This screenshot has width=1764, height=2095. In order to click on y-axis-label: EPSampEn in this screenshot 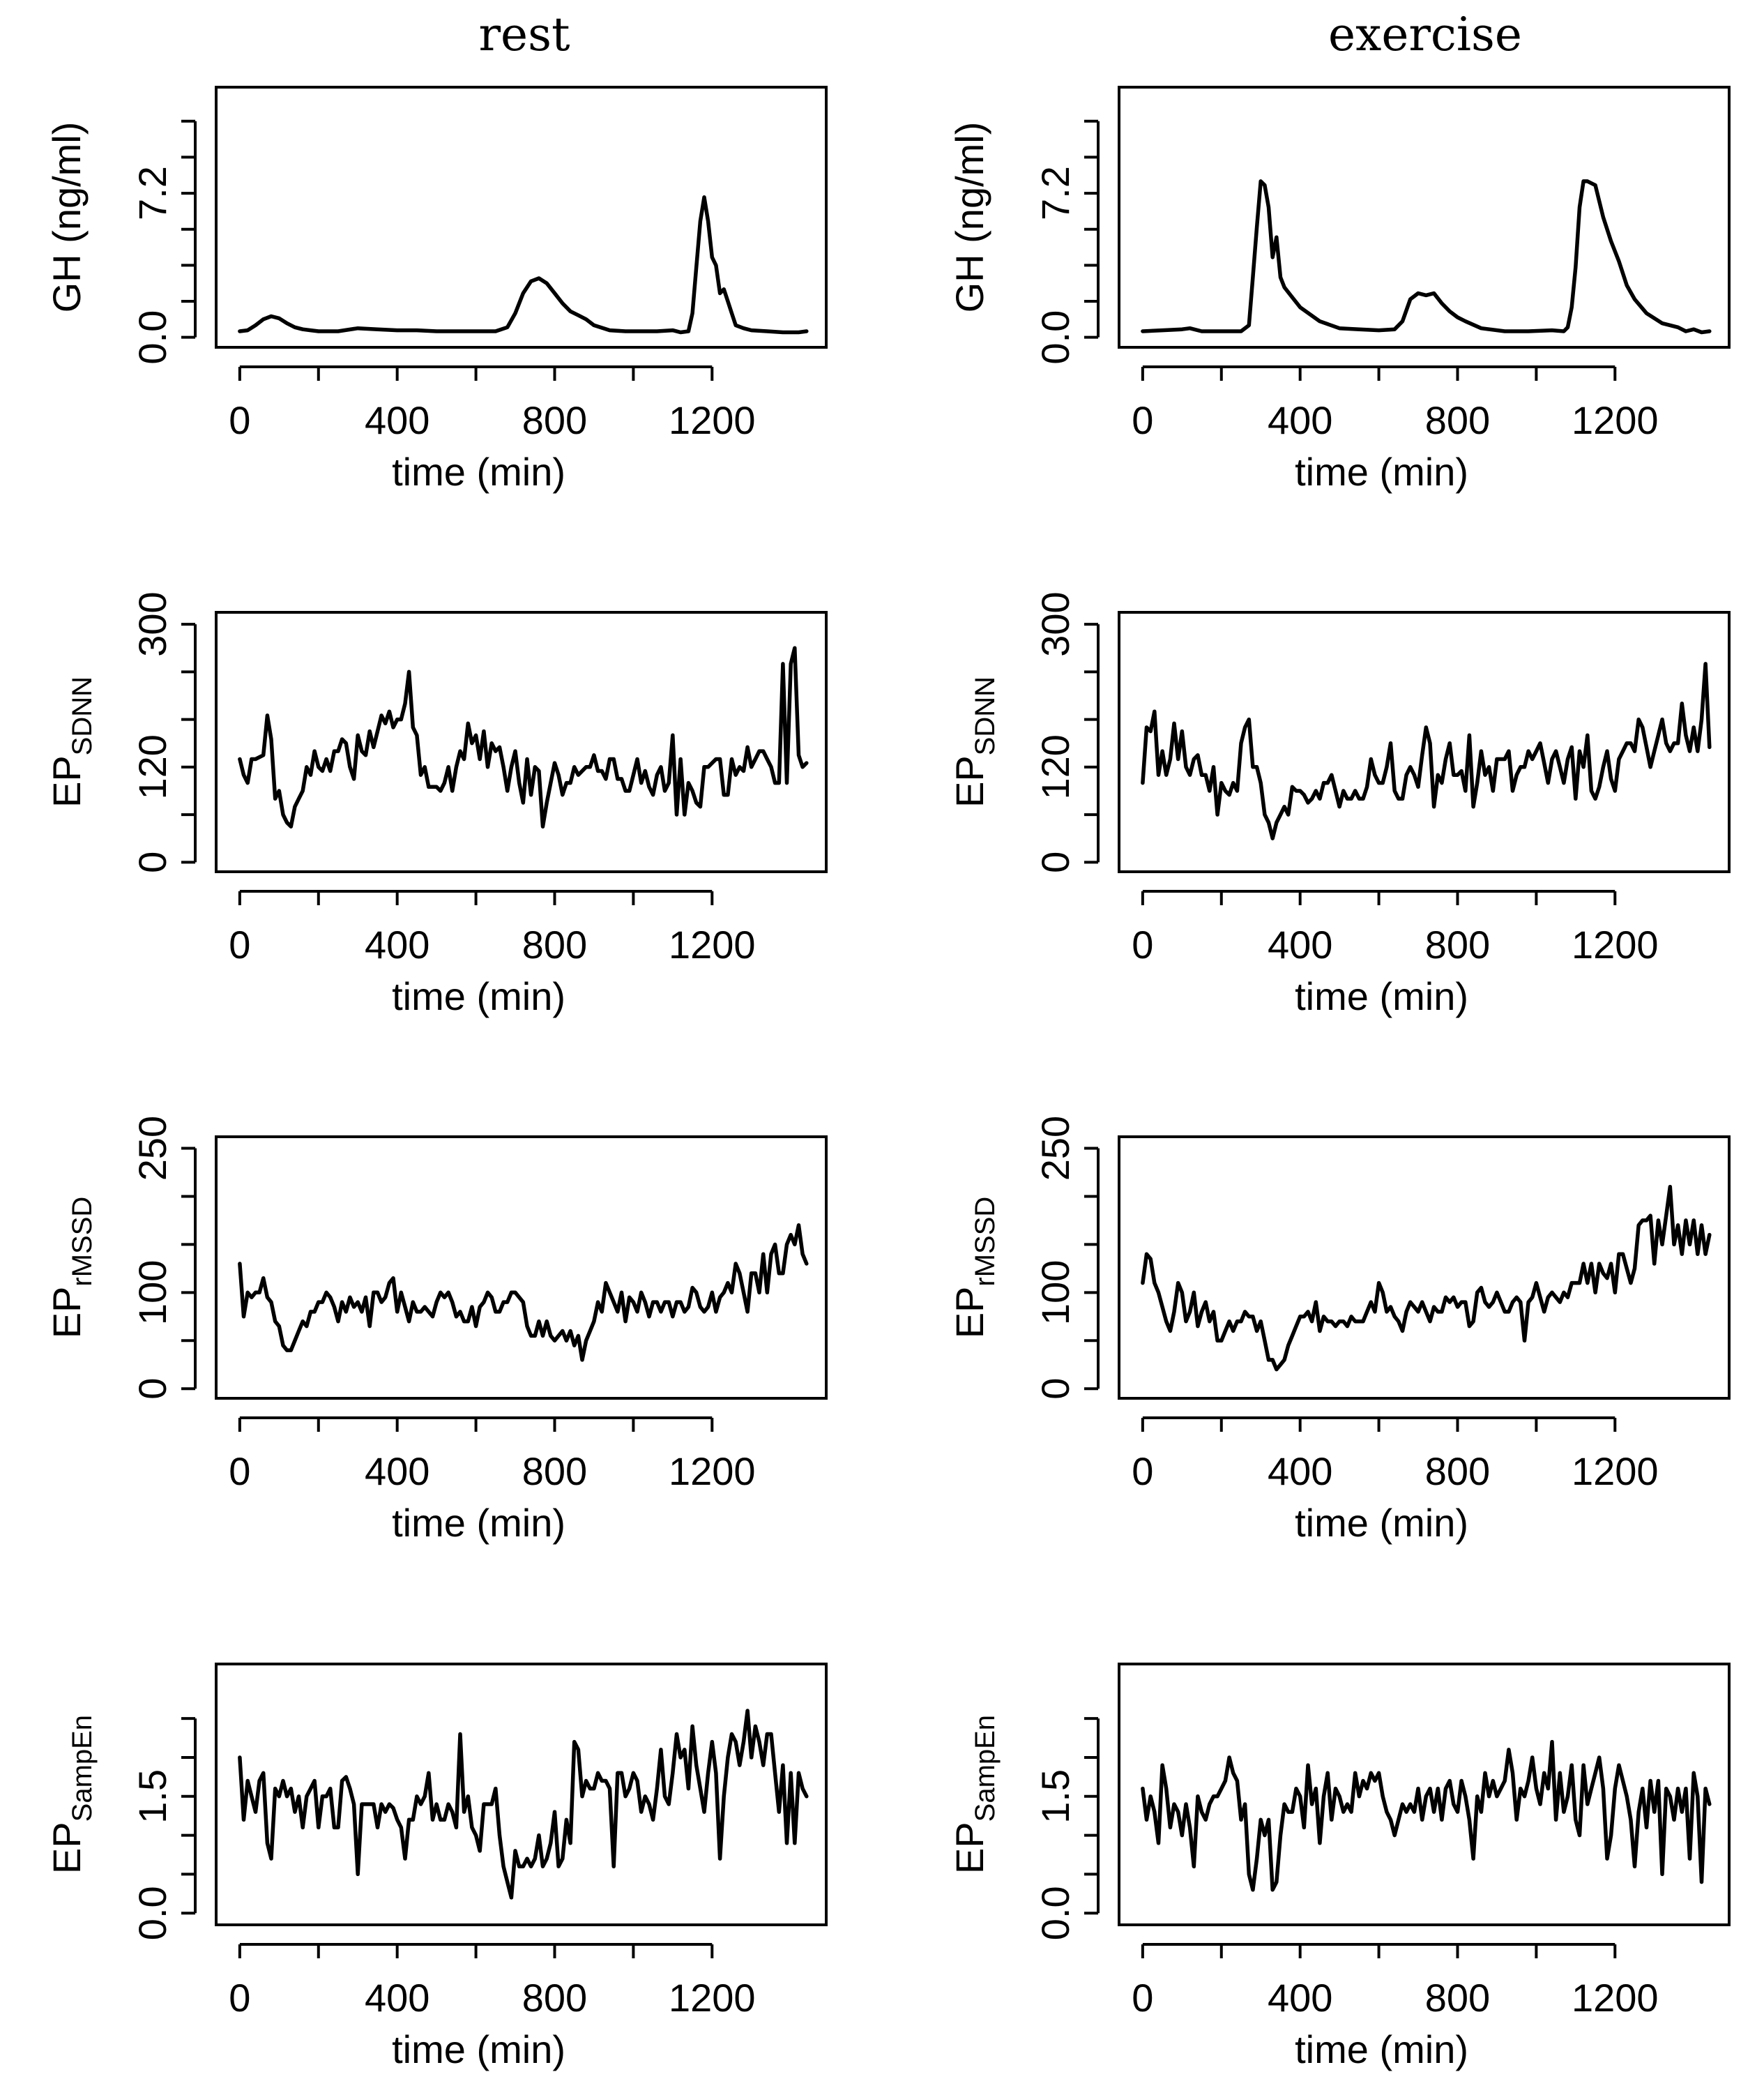, I will do `click(71, 1794)`.